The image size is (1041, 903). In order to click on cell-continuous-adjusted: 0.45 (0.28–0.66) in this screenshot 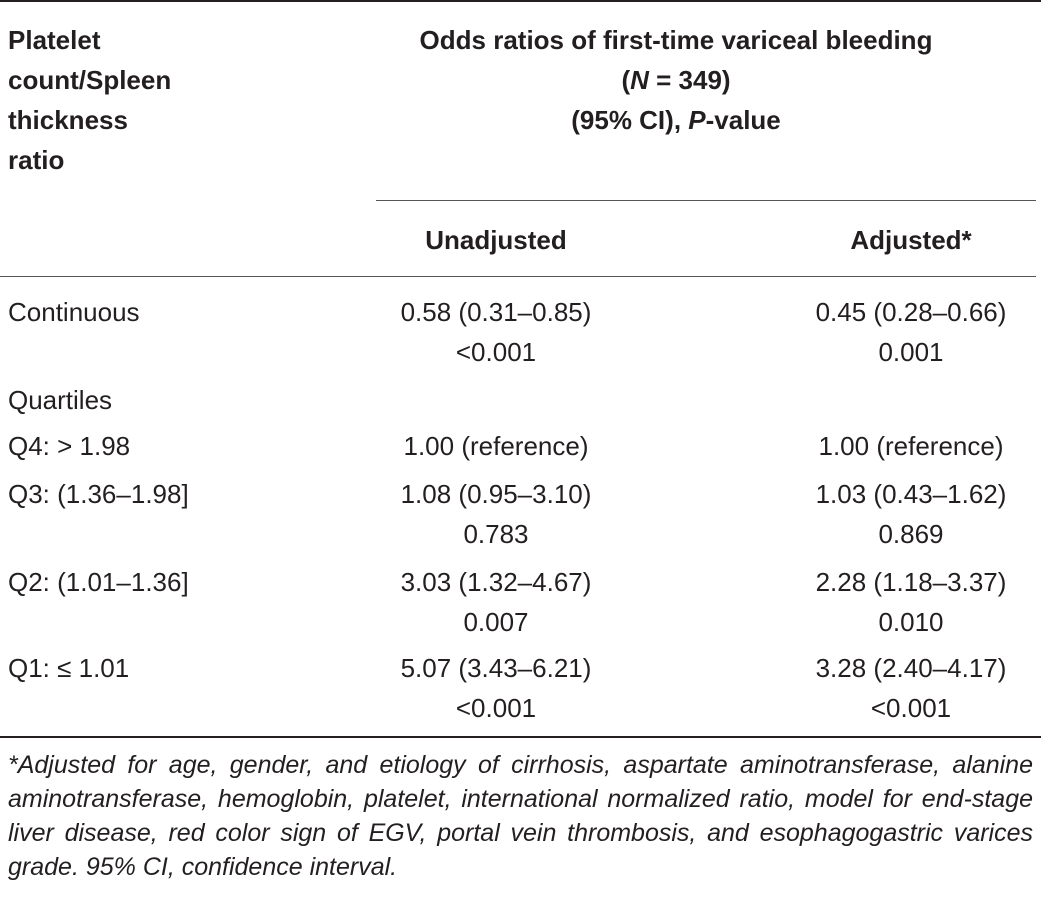, I will do `click(911, 312)`.